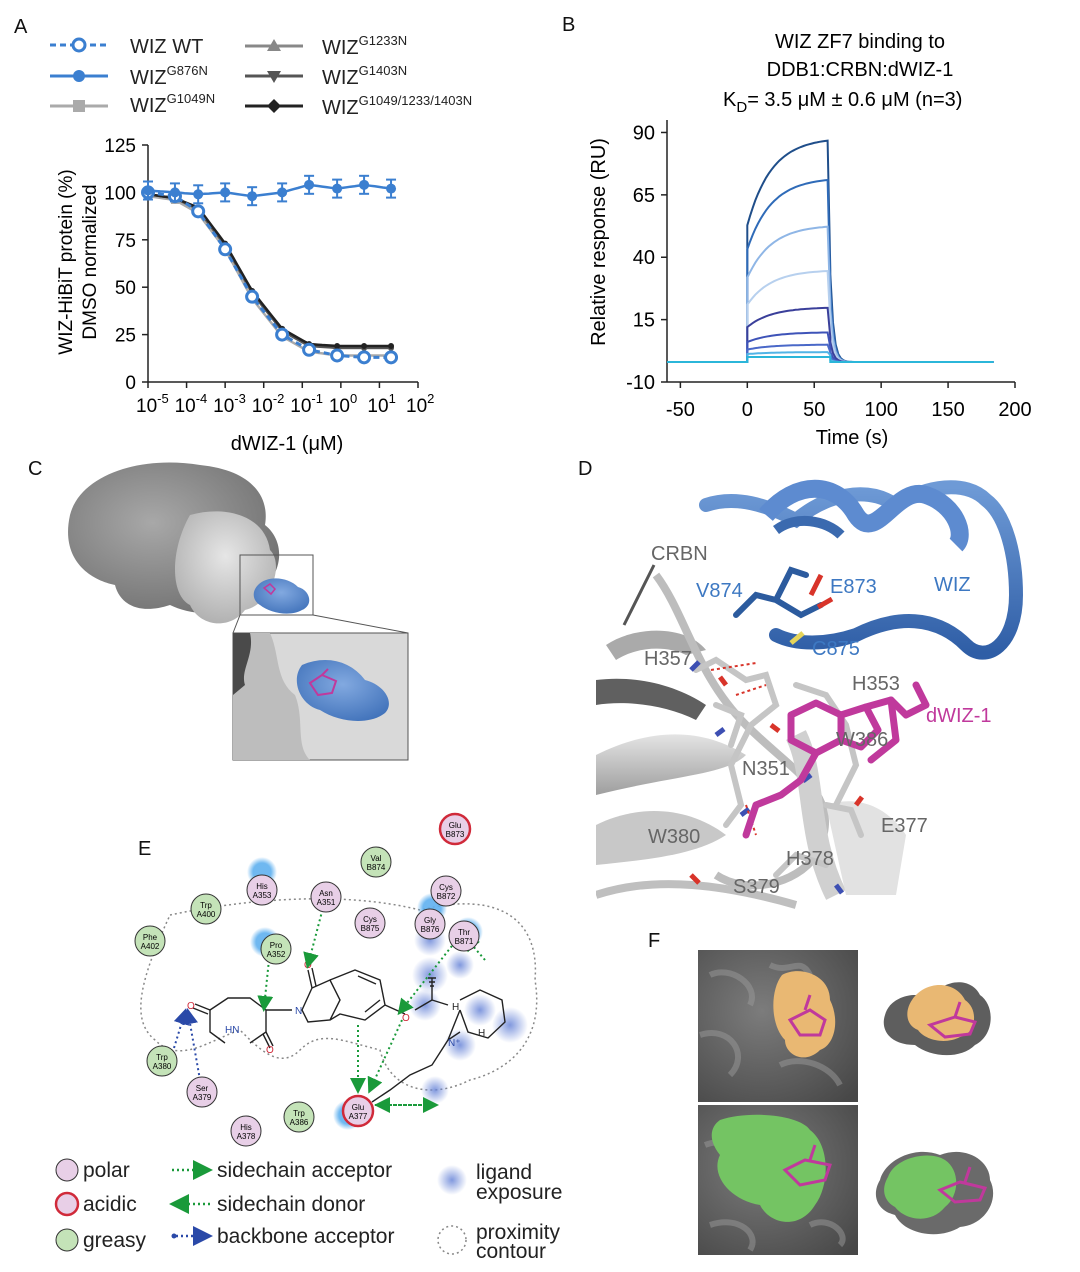 This screenshot has width=1080, height=1272. I want to click on ligand-atom: H, so click(455, 1007).